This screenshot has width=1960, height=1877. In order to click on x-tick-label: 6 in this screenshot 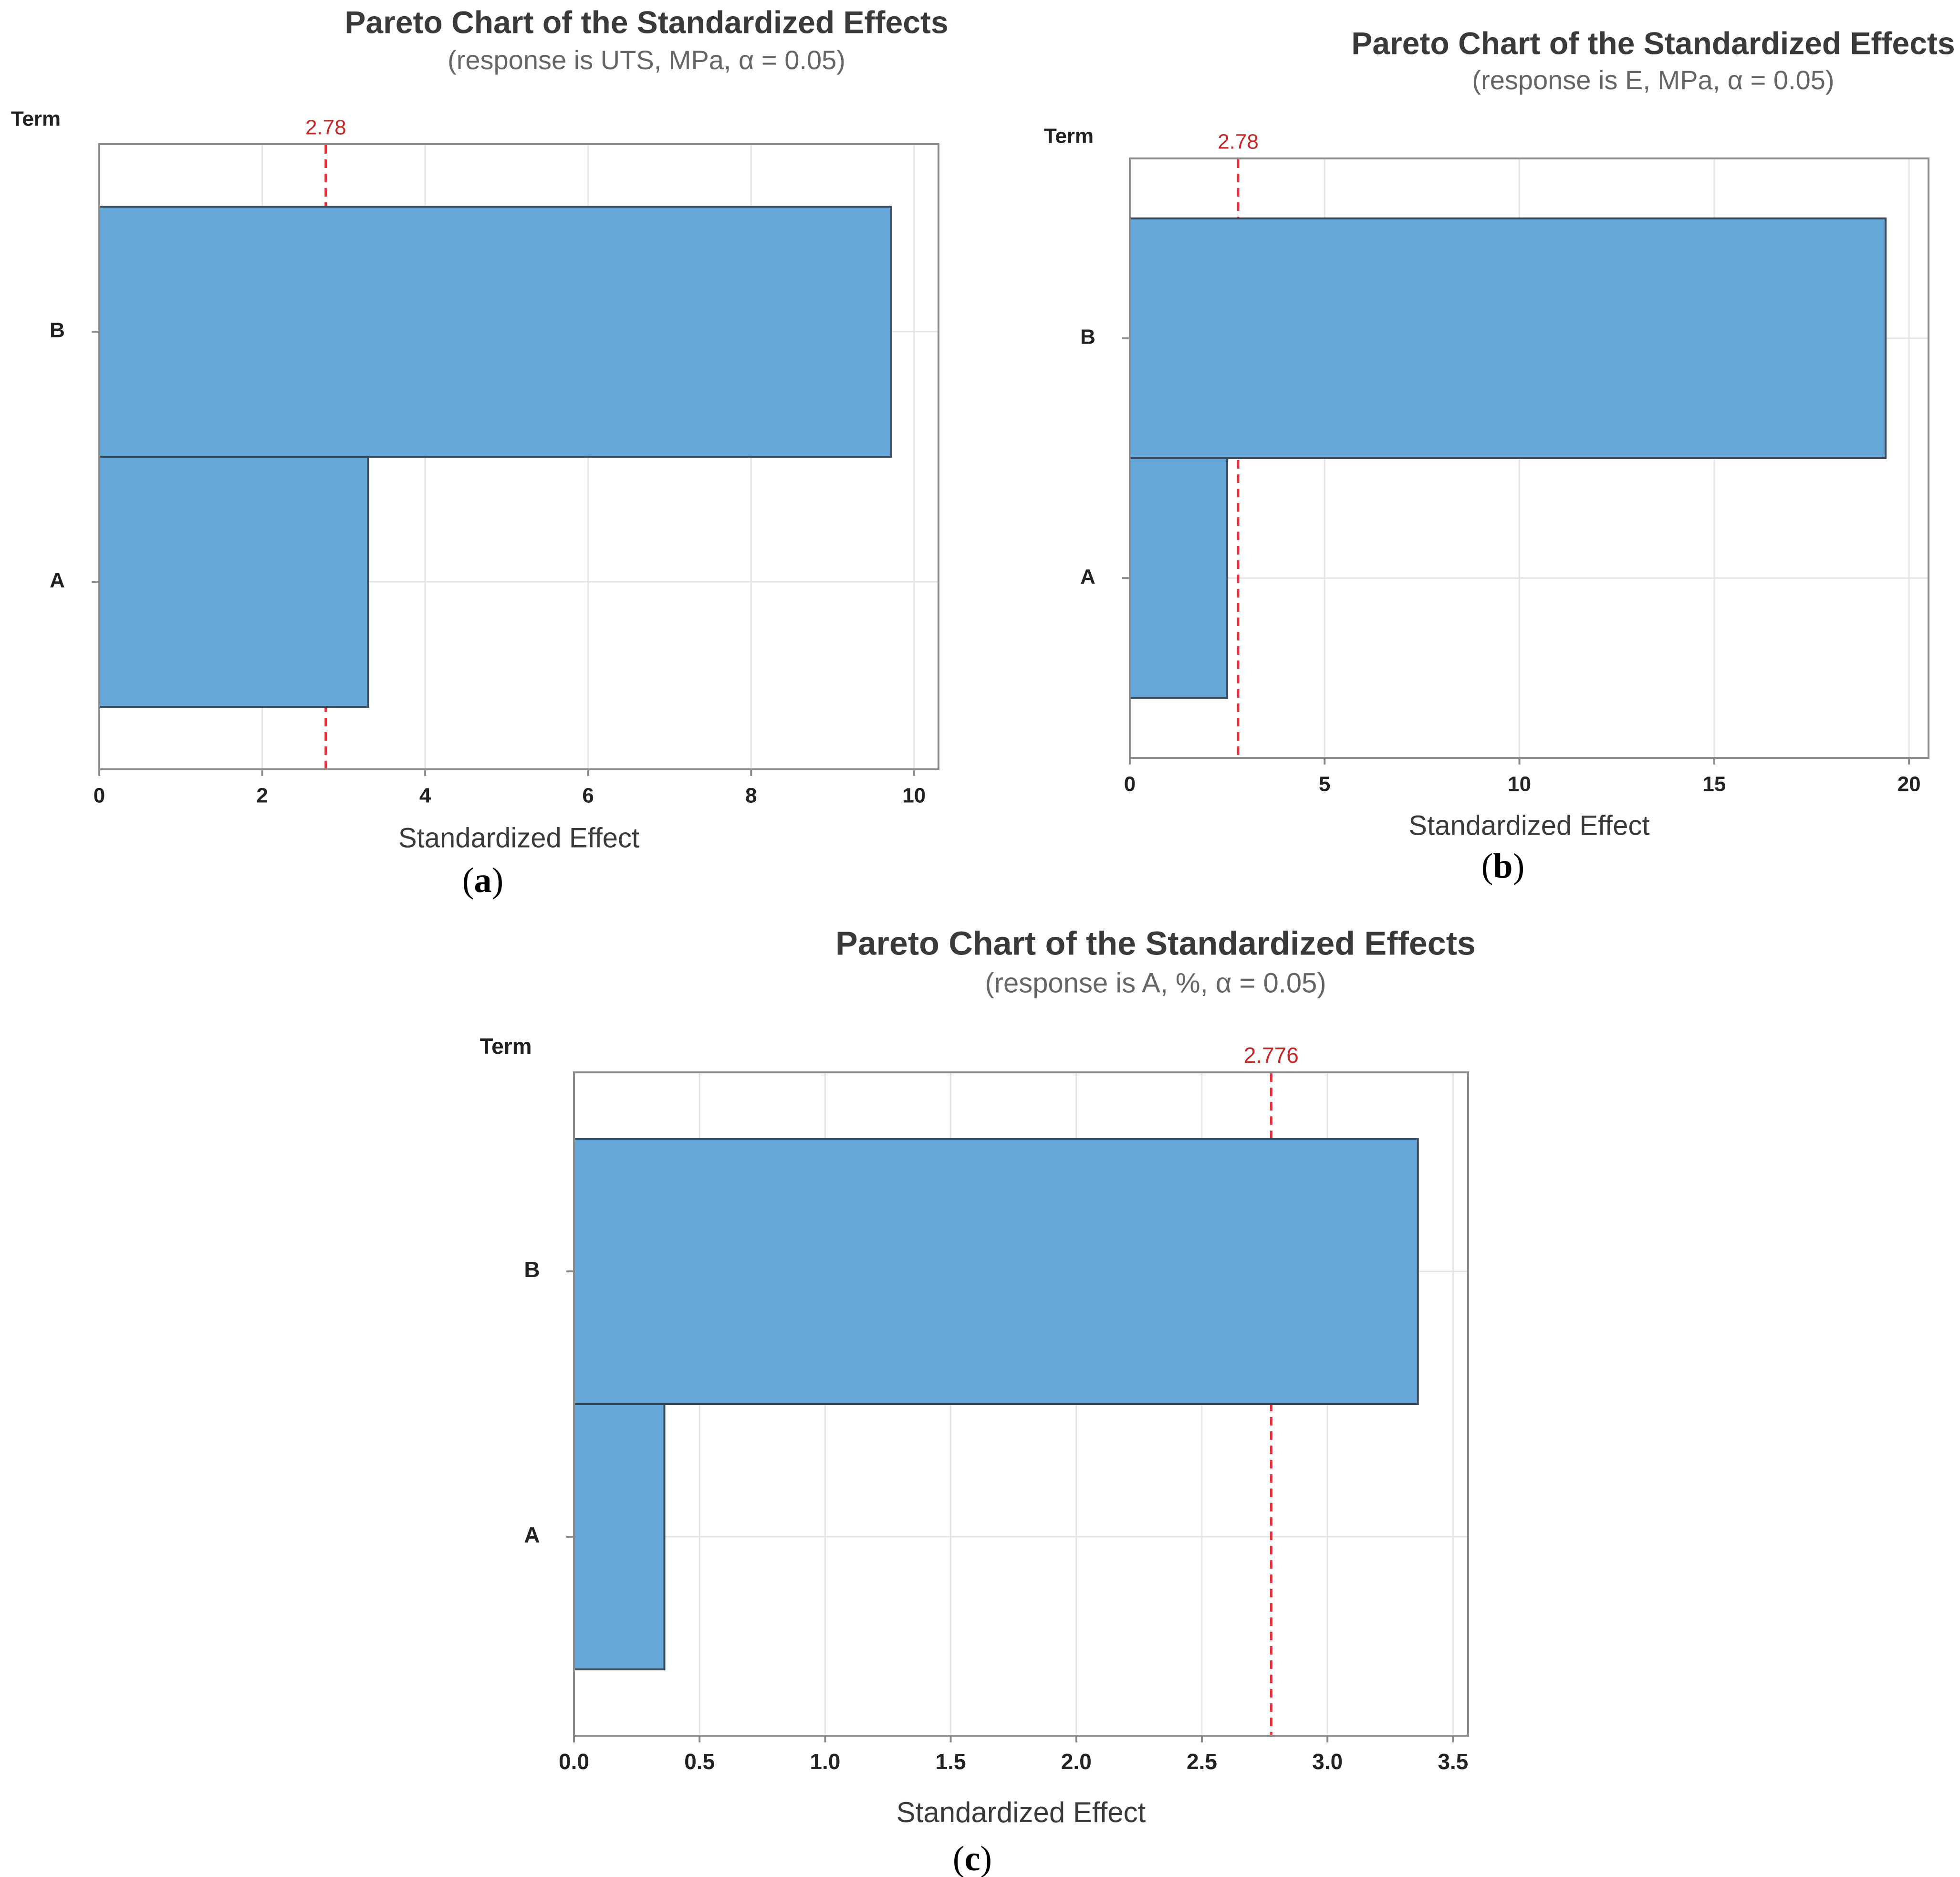, I will do `click(588, 795)`.